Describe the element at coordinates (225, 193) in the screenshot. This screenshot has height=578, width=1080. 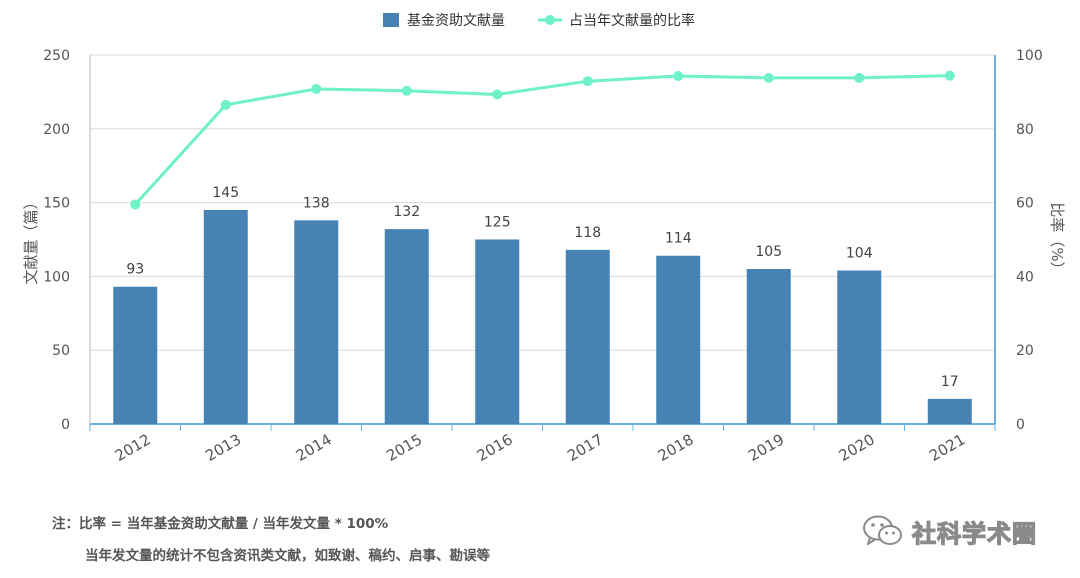
I see `bar-value-label: 145` at that location.